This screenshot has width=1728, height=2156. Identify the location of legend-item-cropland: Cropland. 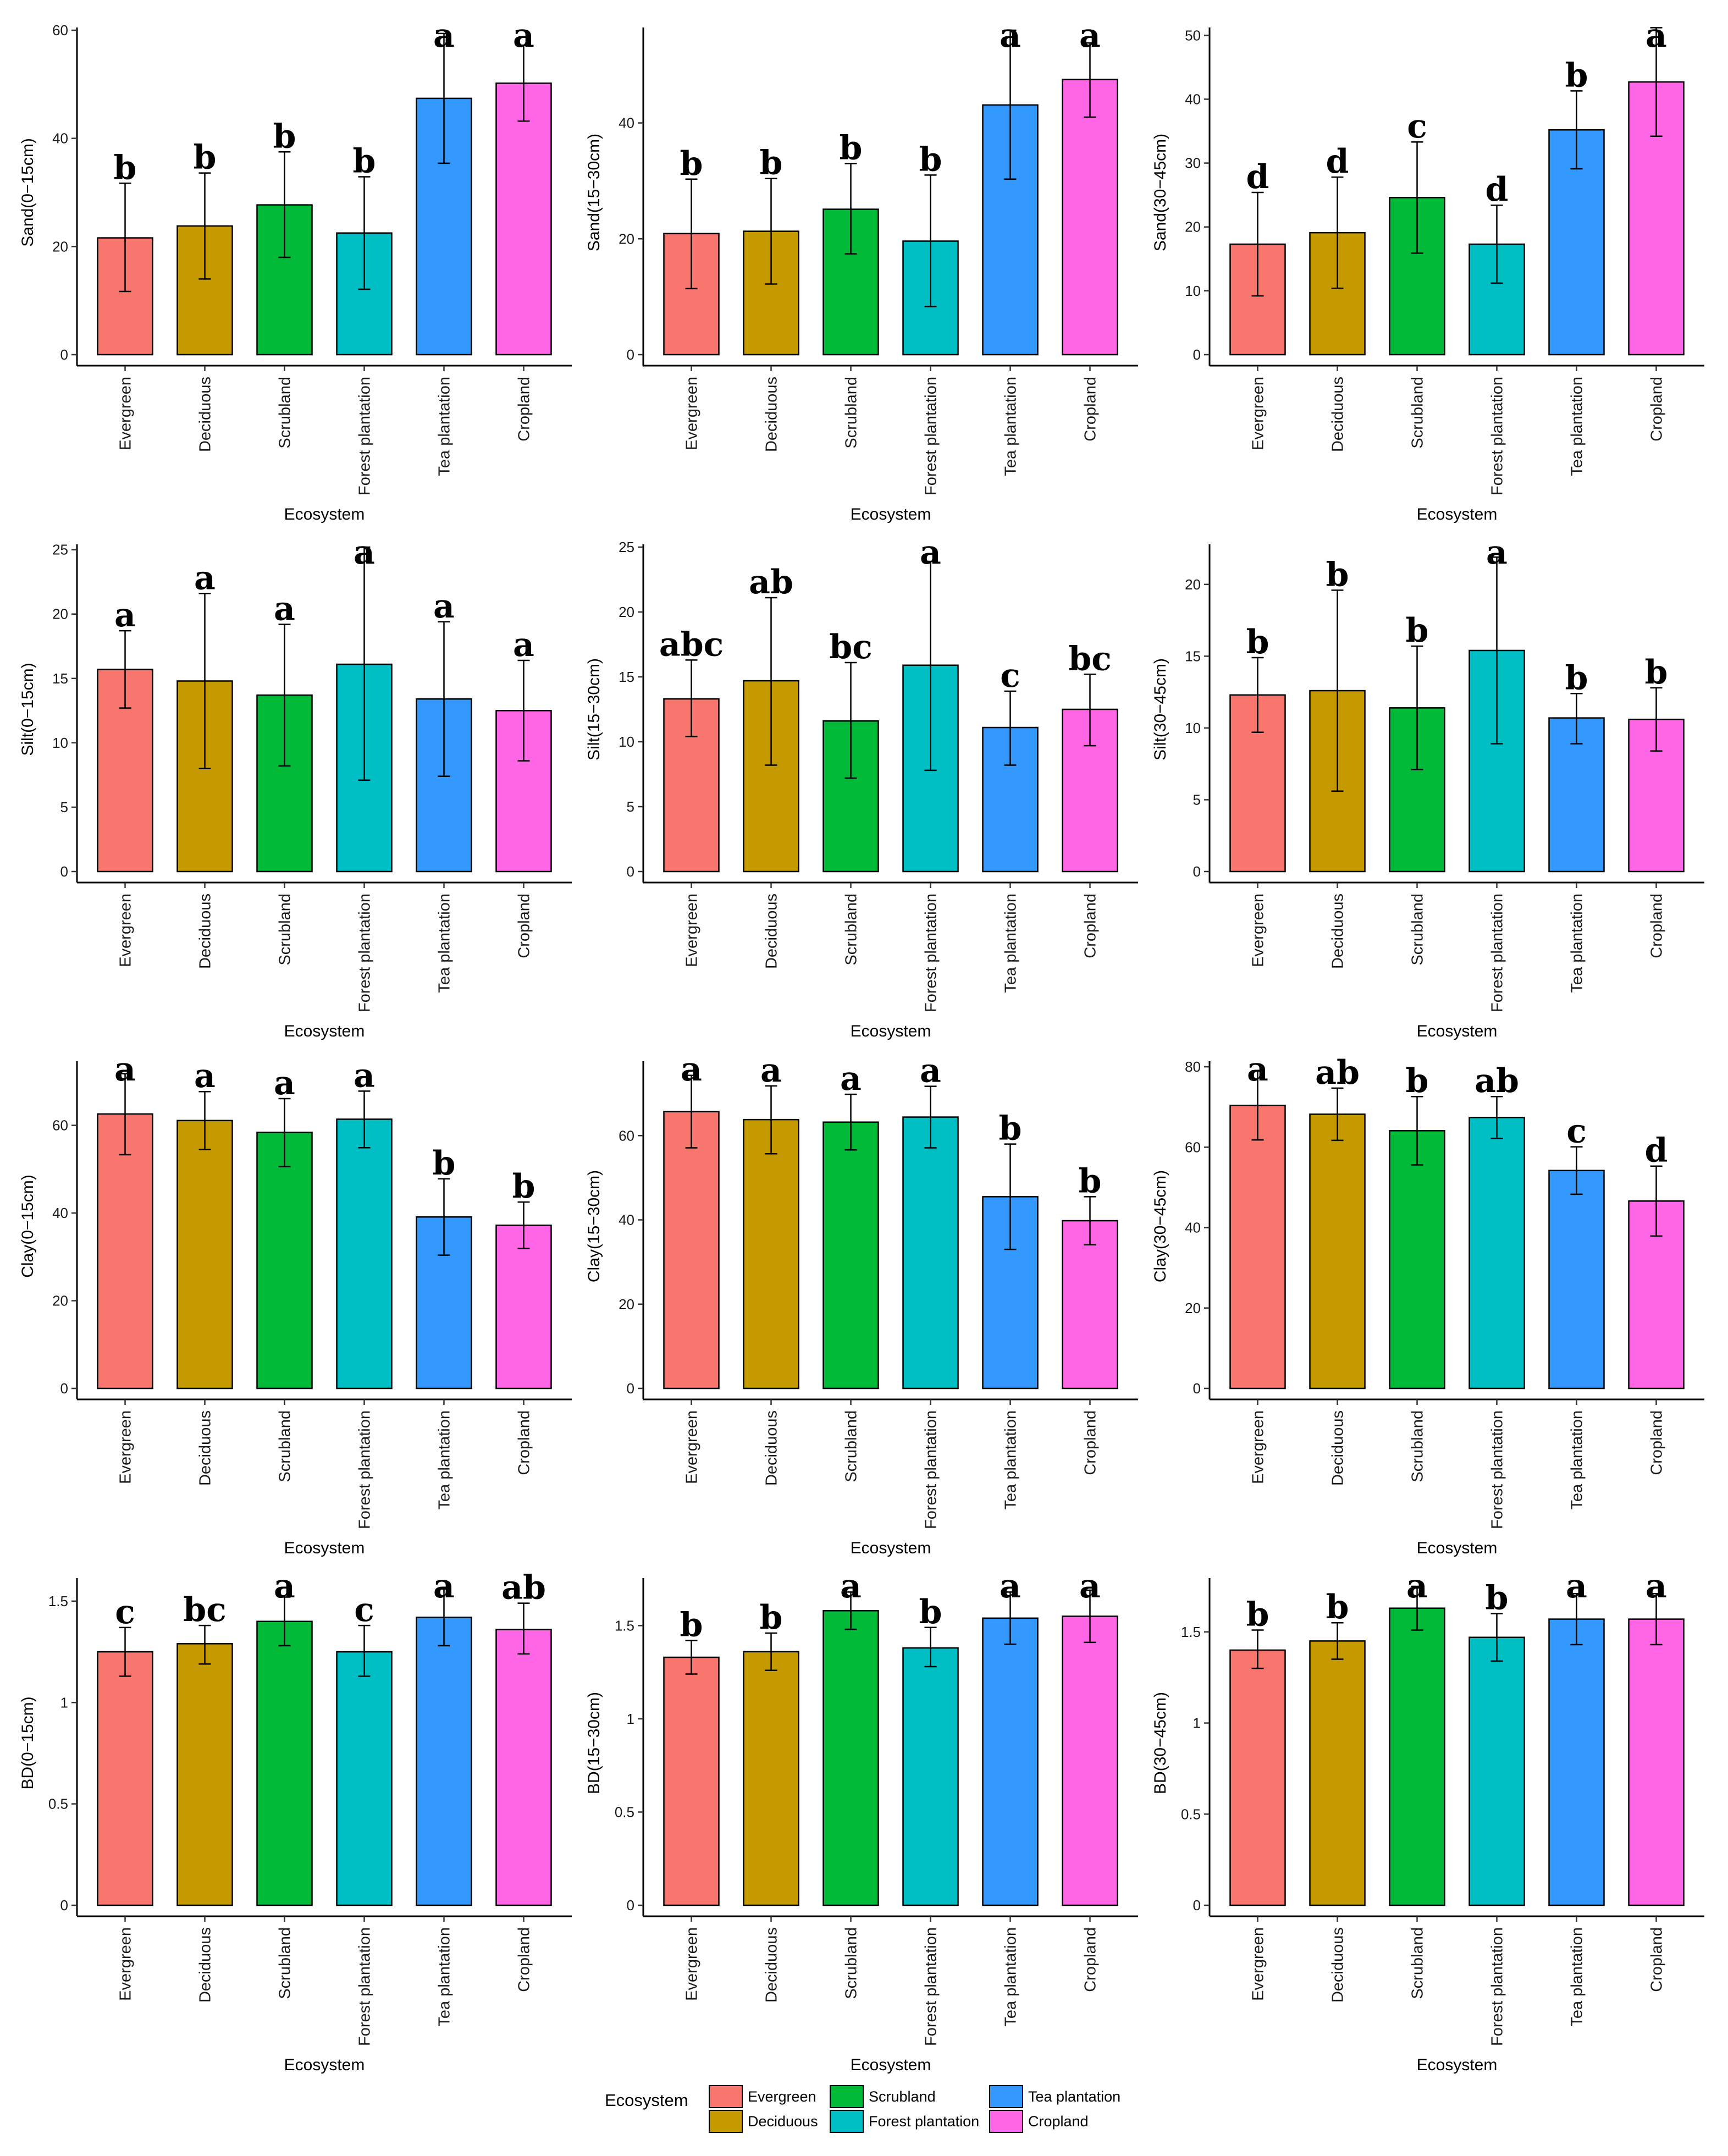
(1039, 2121).